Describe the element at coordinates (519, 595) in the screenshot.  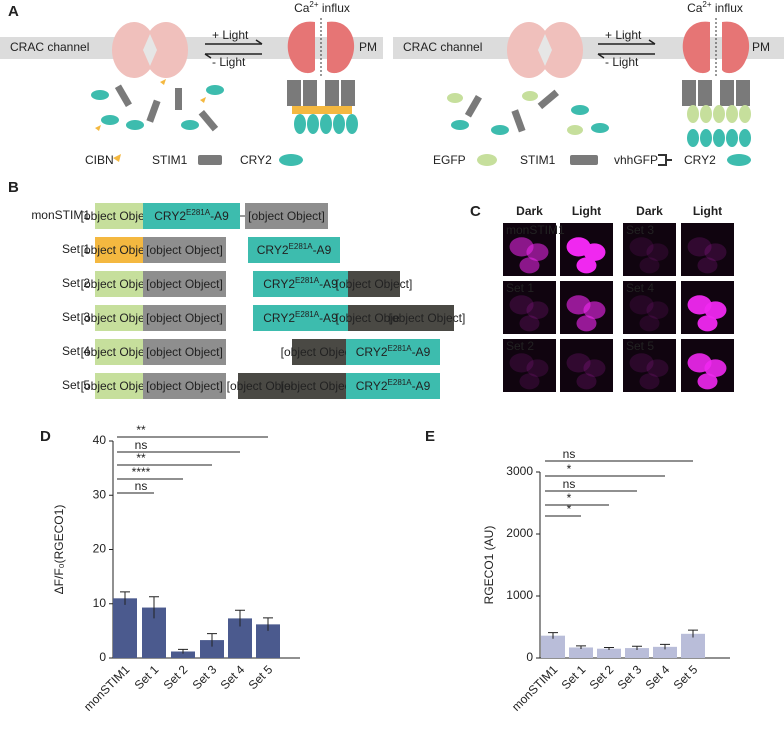
I see `y-tick-label: 1000` at that location.